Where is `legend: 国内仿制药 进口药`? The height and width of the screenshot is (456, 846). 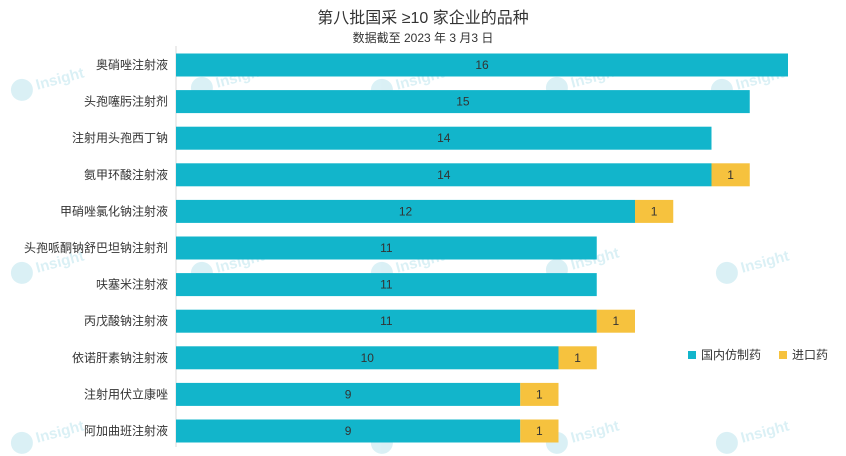
legend: 国内仿制药 进口药 is located at coordinates (758, 354).